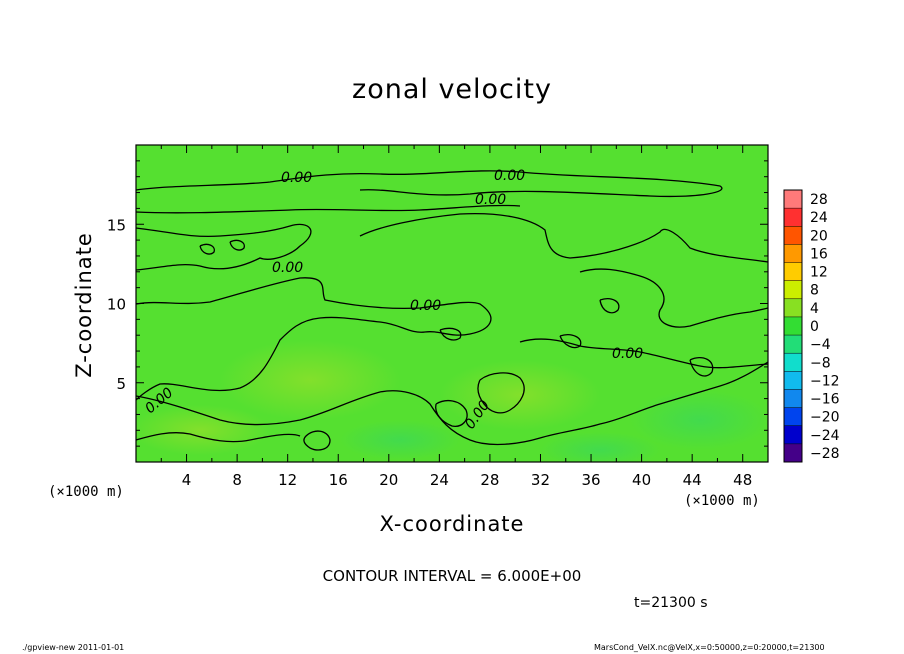 This screenshot has height=654, width=904. I want to click on x-tick-label: 20, so click(388, 480).